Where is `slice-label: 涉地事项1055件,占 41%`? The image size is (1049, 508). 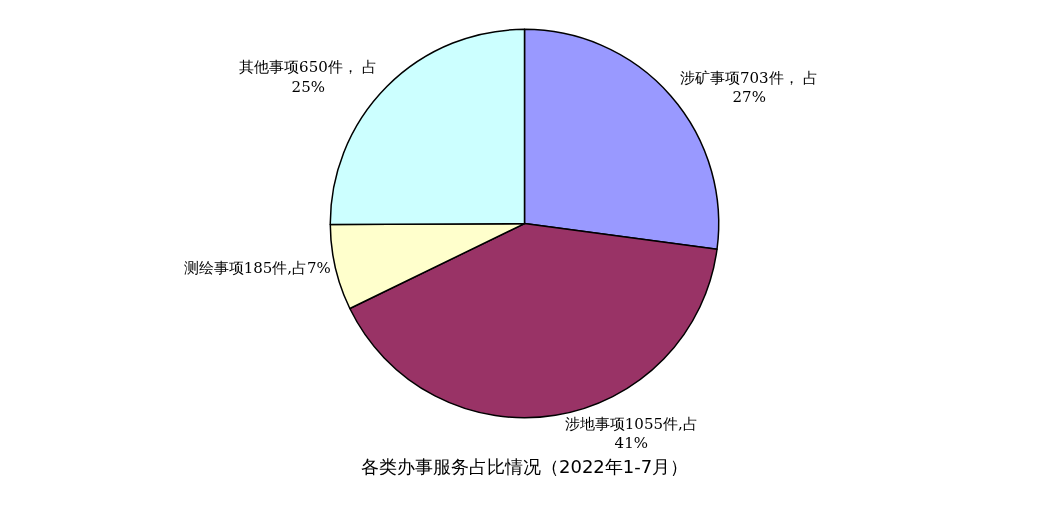 slice-label: 涉地事项1055件,占 41% is located at coordinates (631, 433).